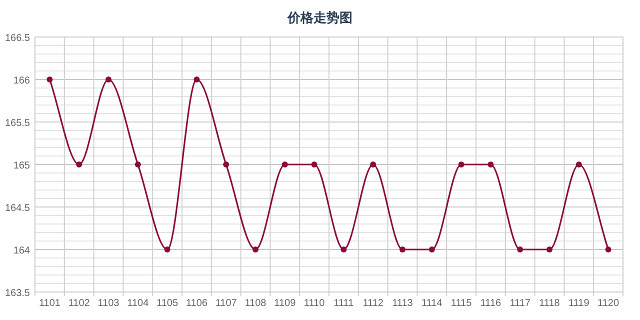 The image size is (640, 320). Describe the element at coordinates (79, 303) in the screenshot. I see `x-tick-label: 1102` at that location.